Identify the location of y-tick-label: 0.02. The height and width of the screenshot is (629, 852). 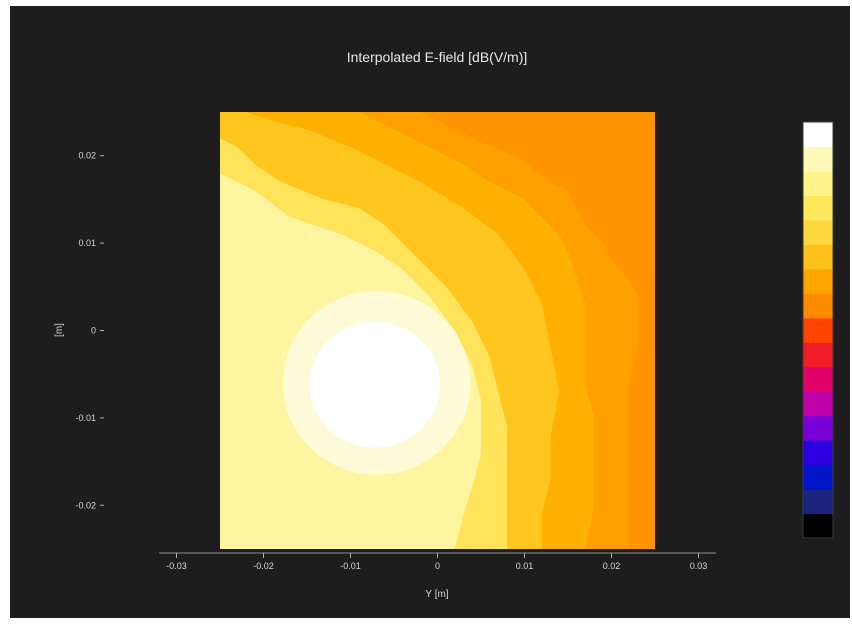
(87, 156).